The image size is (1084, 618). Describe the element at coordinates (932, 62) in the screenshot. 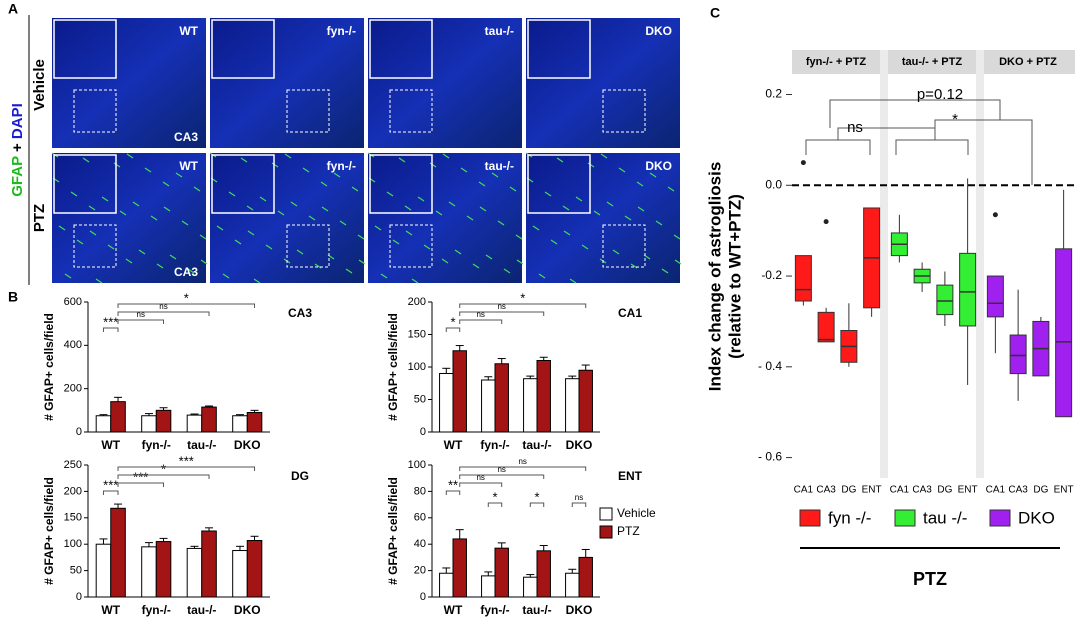

I see `facet-strip` at that location.